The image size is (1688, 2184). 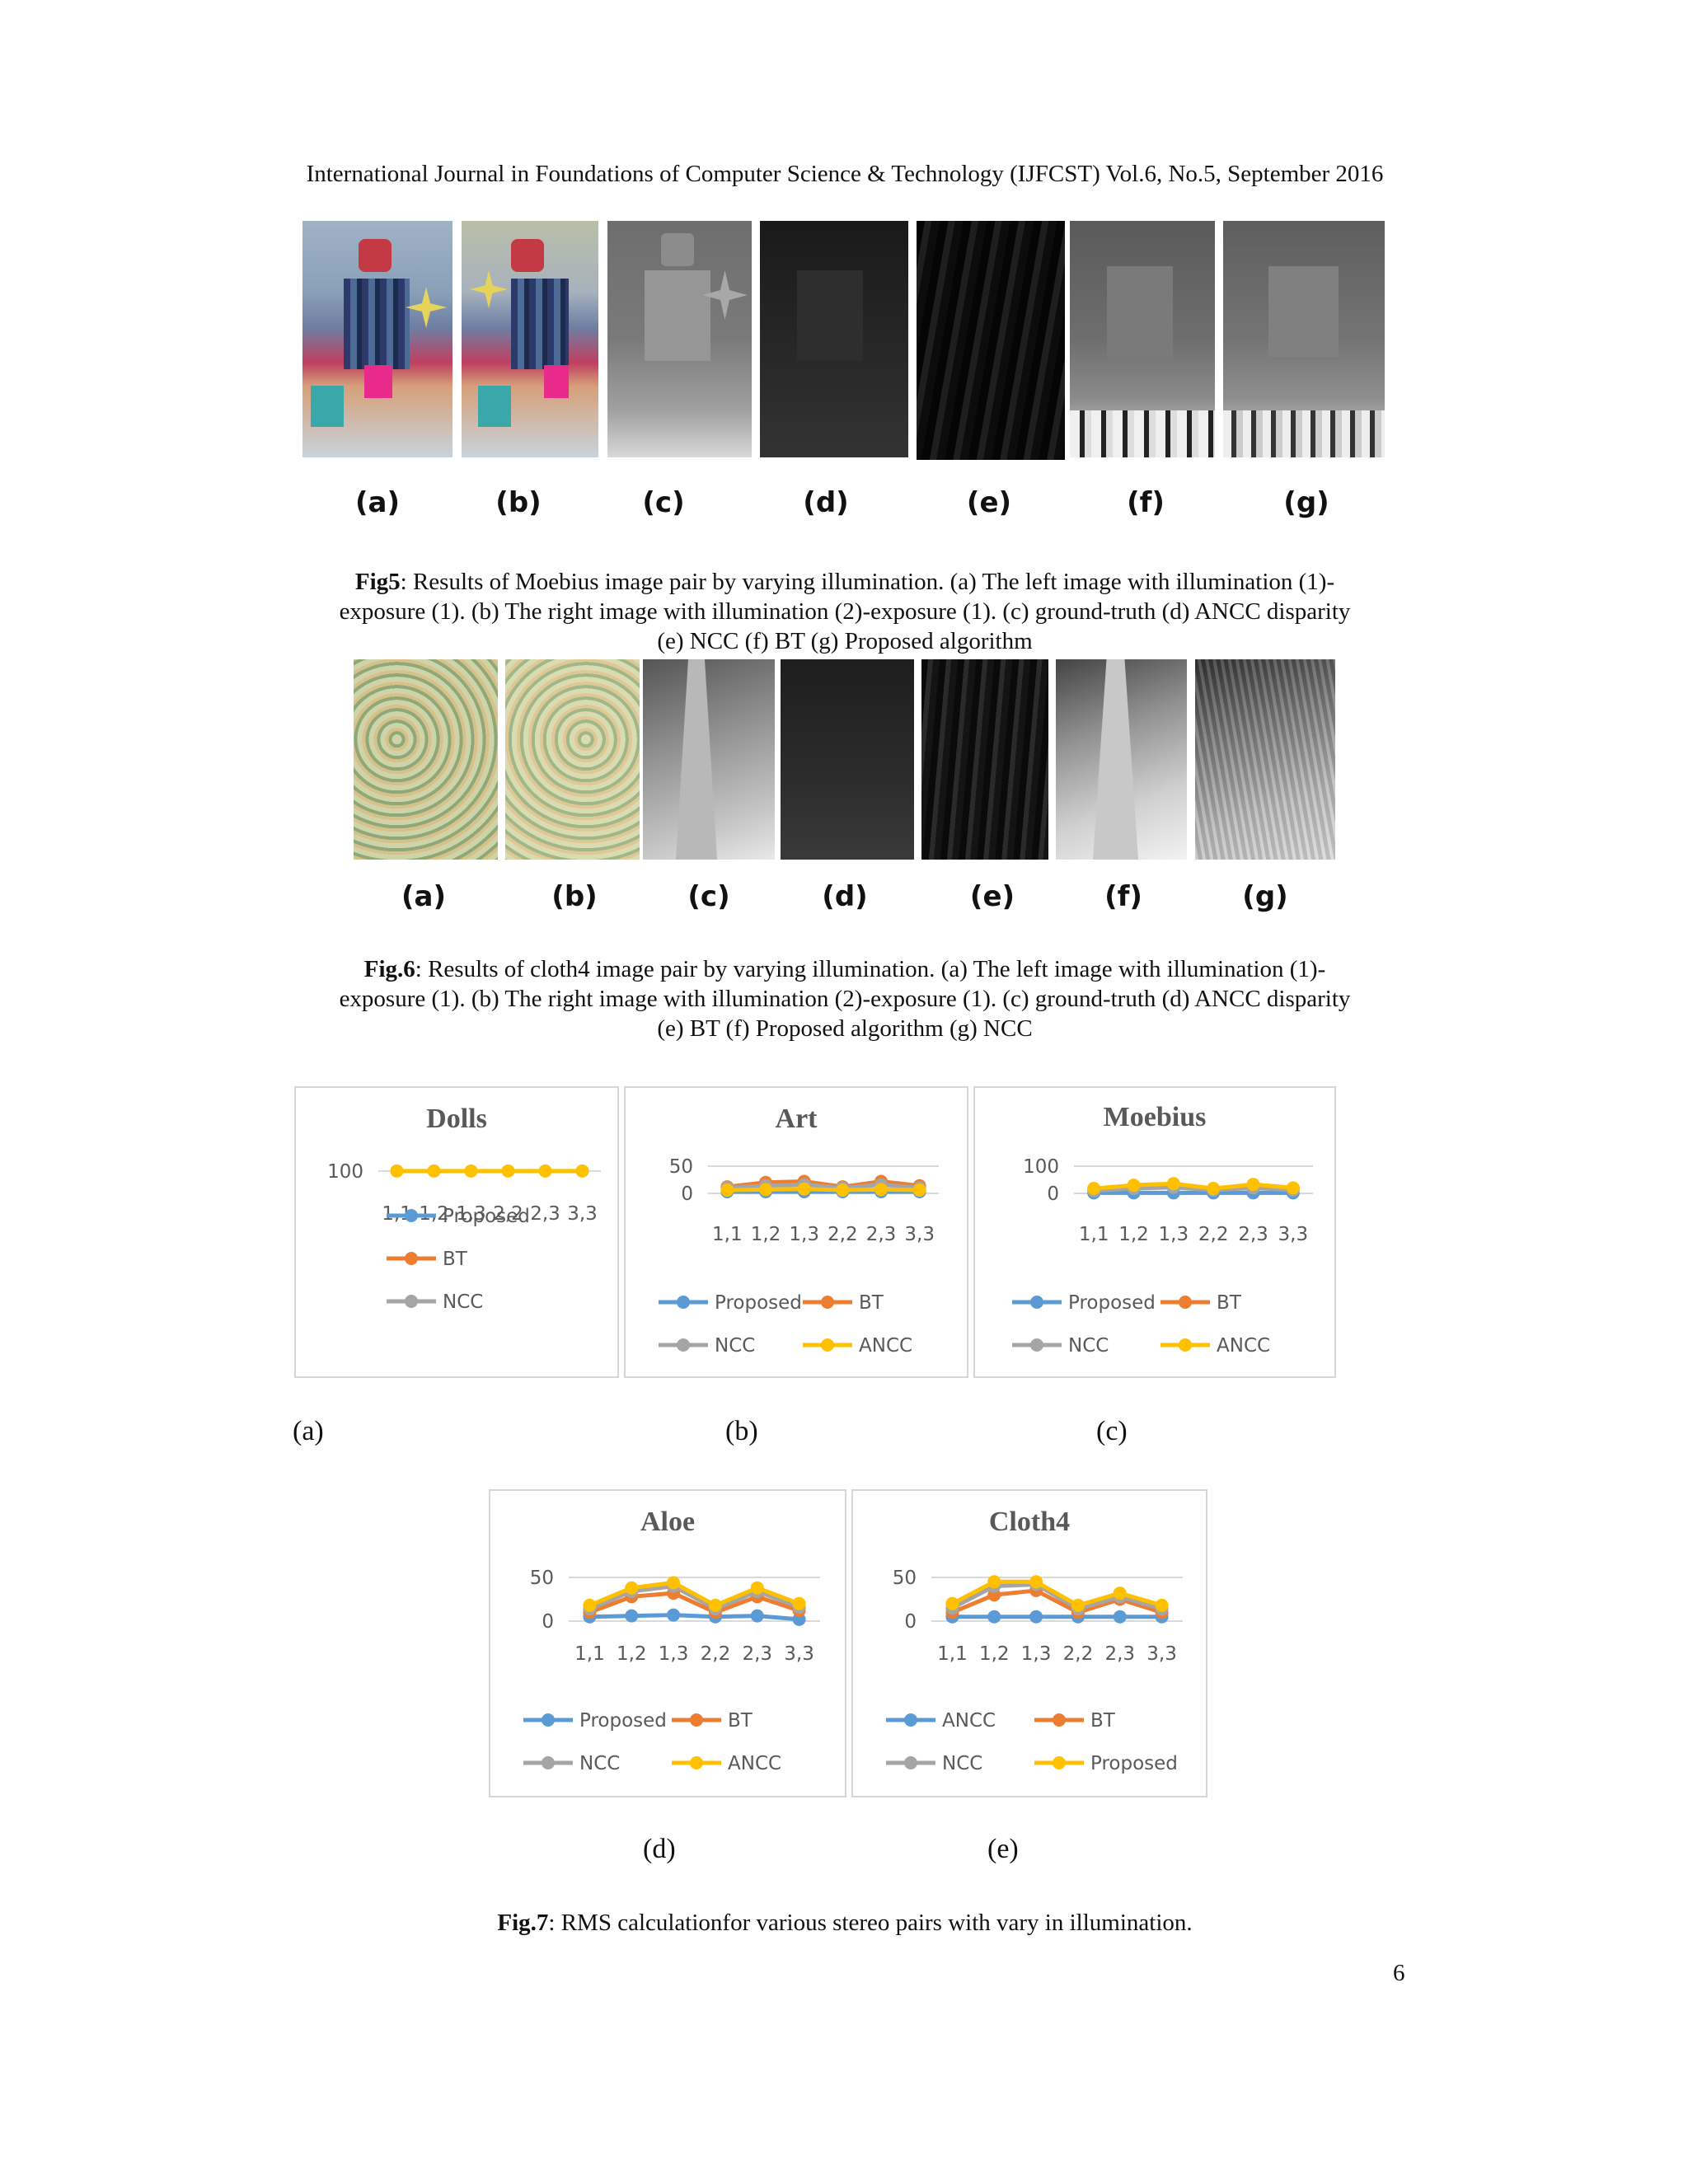 What do you see at coordinates (378, 582) in the screenshot?
I see `fig5-caption-label: Fig5` at bounding box center [378, 582].